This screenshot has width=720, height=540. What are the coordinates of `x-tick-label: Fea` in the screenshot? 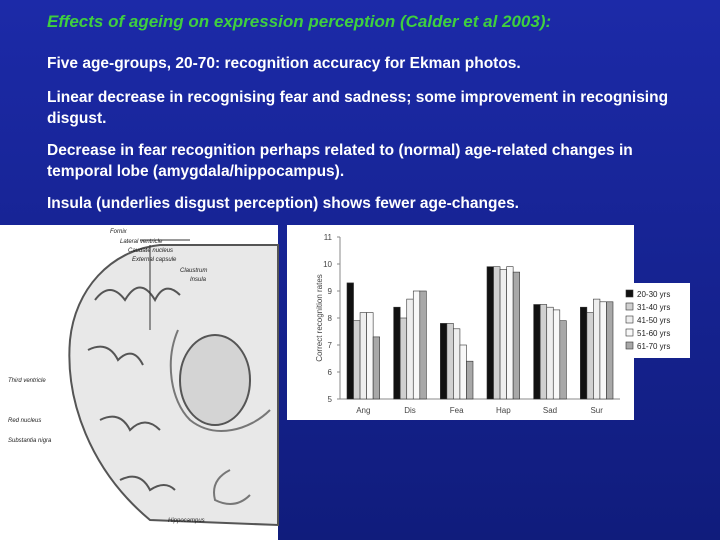 It's located at (457, 410).